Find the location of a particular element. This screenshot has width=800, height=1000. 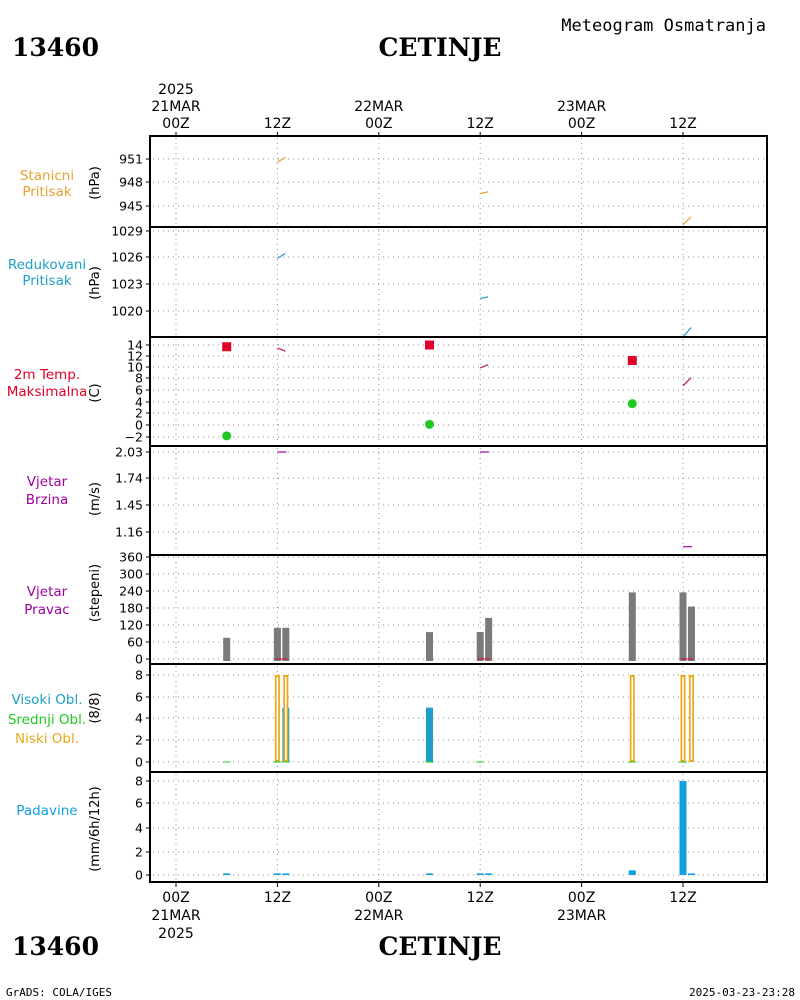

y-tick-label: −2 is located at coordinates (134, 437).